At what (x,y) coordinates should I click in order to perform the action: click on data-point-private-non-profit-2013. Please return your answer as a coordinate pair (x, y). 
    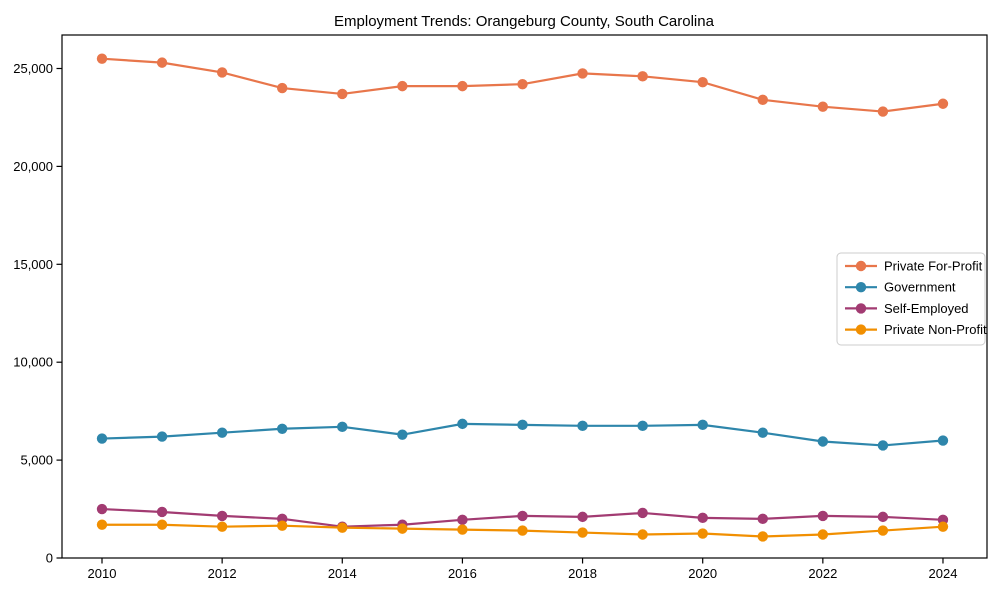
    Looking at the image, I should click on (282, 525).